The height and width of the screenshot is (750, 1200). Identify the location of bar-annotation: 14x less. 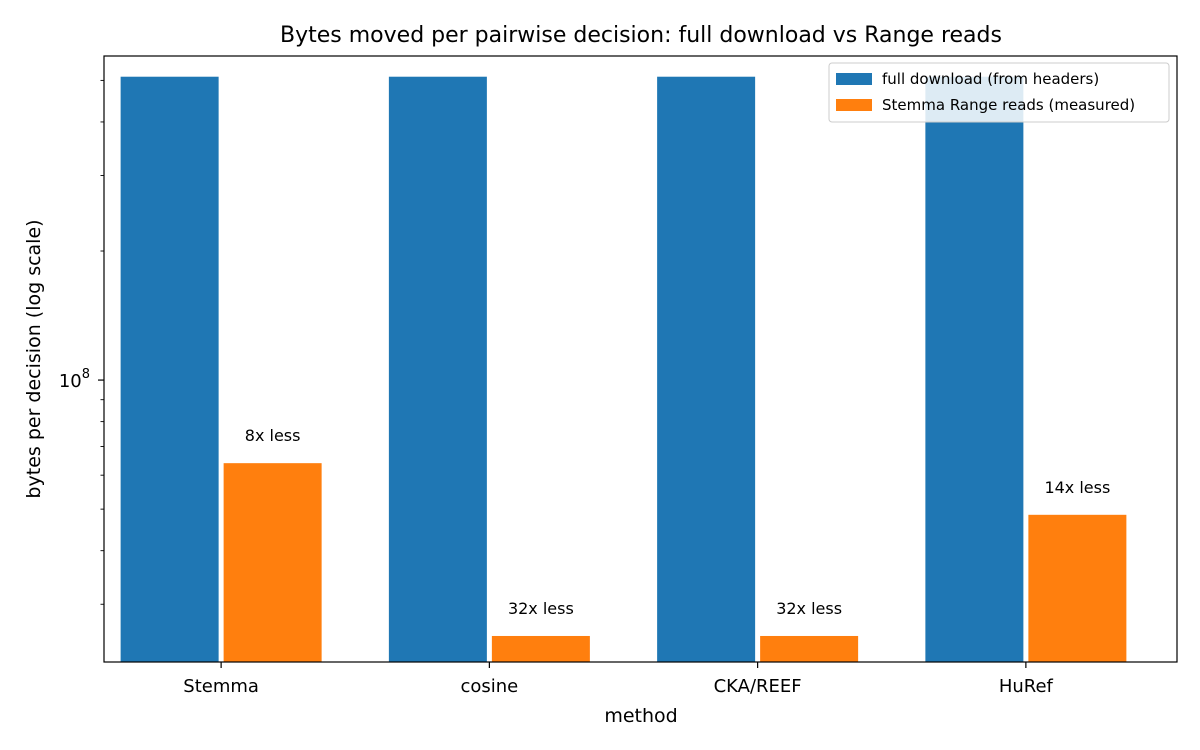
(1077, 487).